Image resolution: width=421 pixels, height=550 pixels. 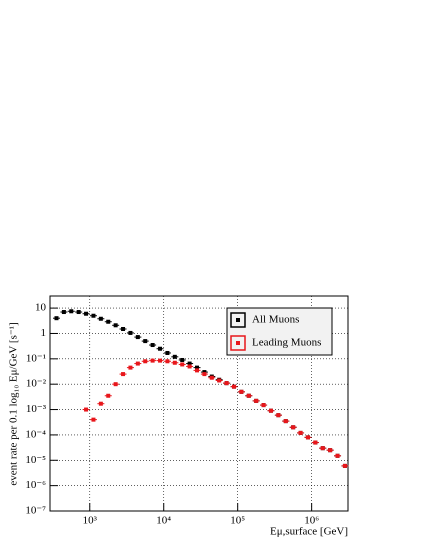 I want to click on y-tick-label: 10, so click(x=41, y=308).